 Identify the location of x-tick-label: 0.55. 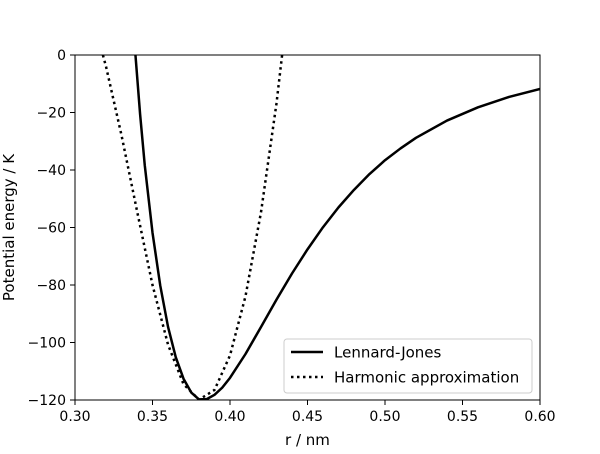
(462, 417).